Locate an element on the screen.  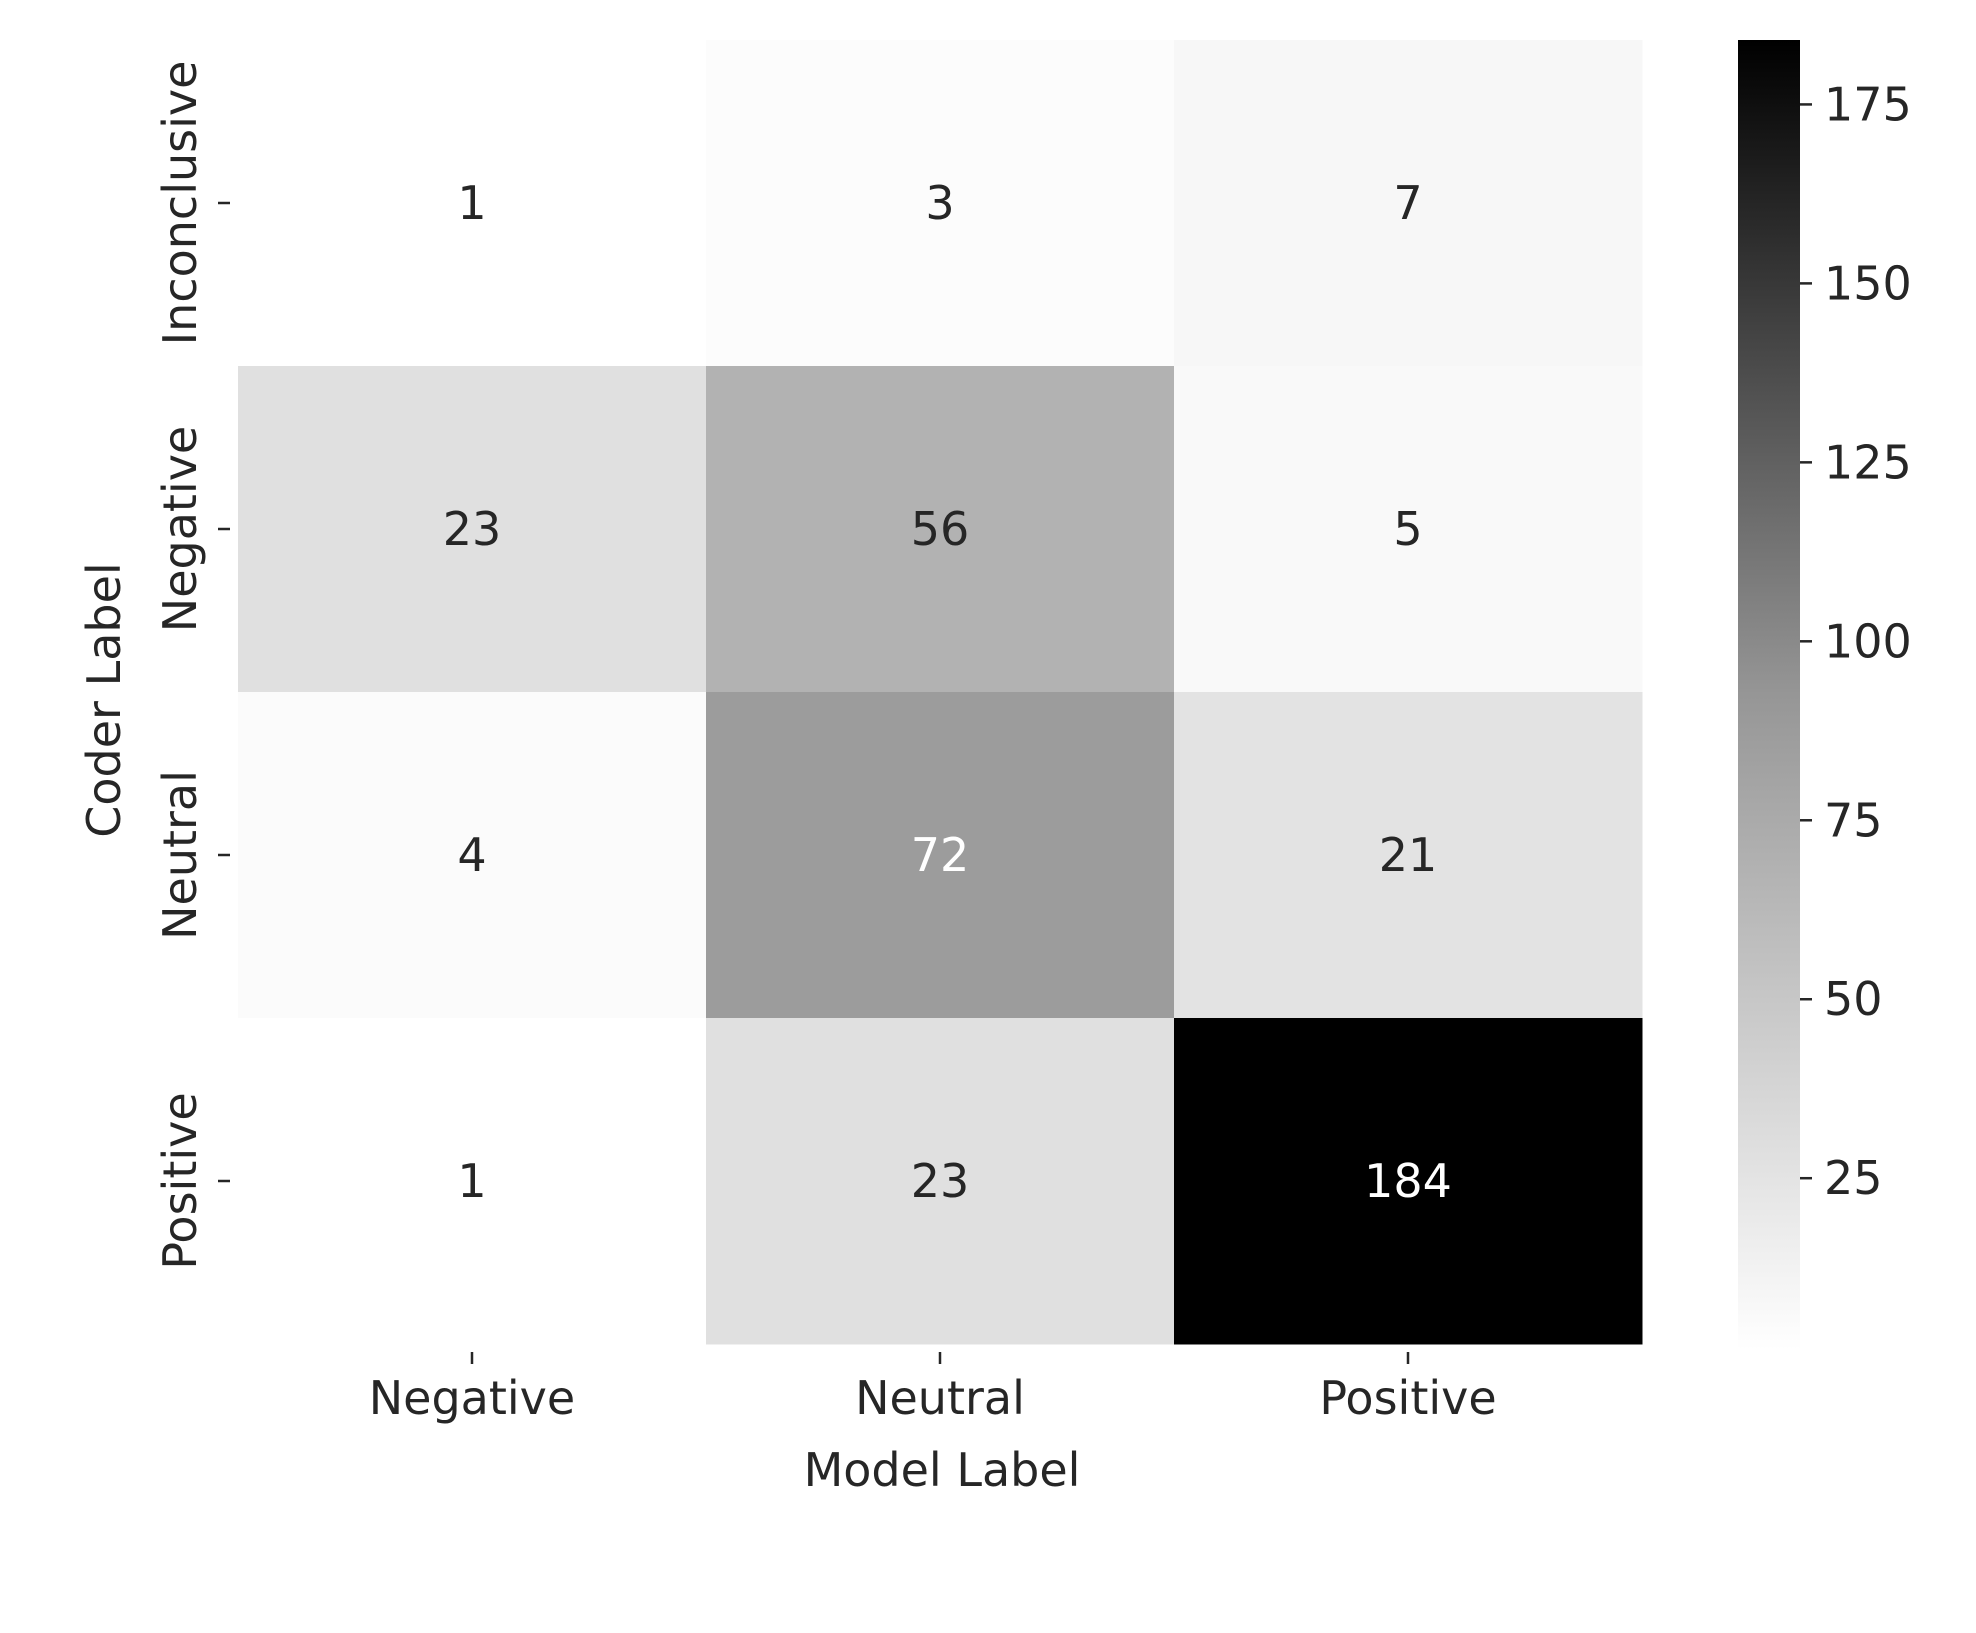
x-axis: Negative Neutral Positive is located at coordinates (933, 1388).